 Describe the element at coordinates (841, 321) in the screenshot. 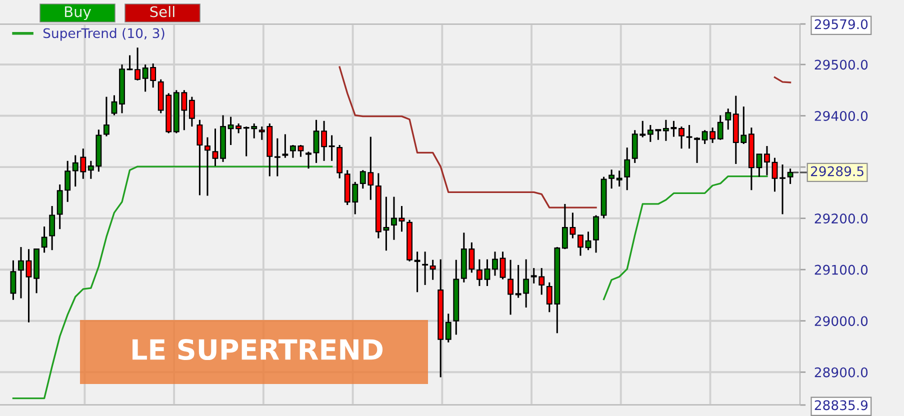

I see `y-tick-label: 29000.0` at that location.